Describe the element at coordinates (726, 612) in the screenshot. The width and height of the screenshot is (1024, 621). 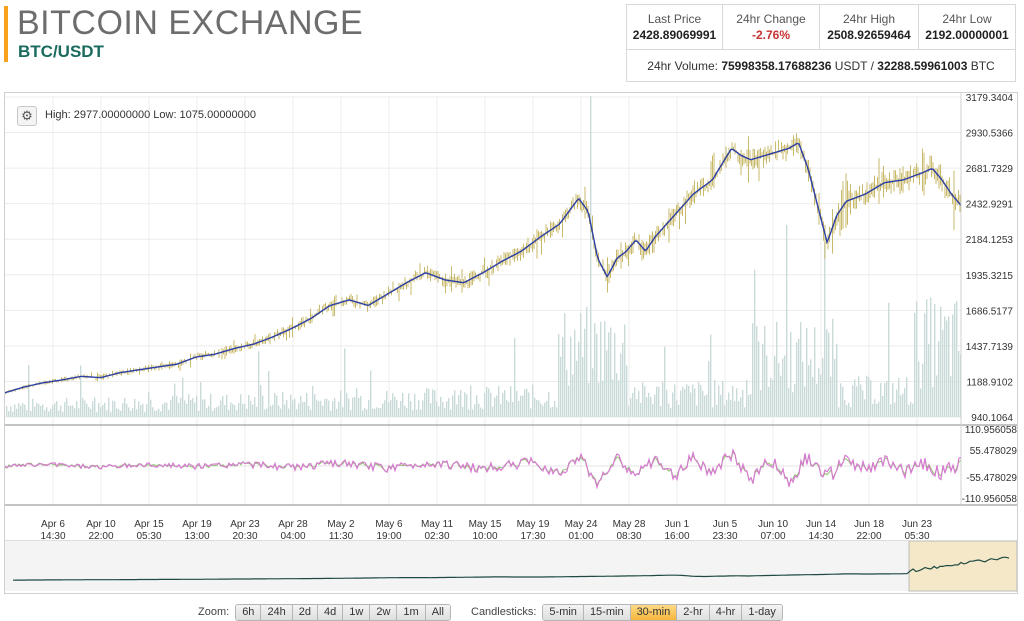
I see `candlestick-button-4-hr: 4-hr` at that location.